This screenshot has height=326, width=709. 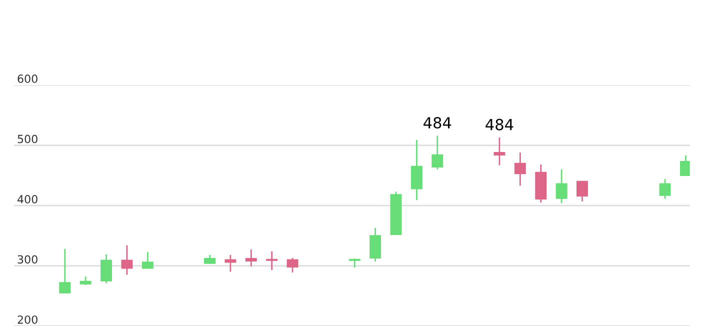 What do you see at coordinates (28, 78) in the screenshot?
I see `y-tick-label: 600` at bounding box center [28, 78].